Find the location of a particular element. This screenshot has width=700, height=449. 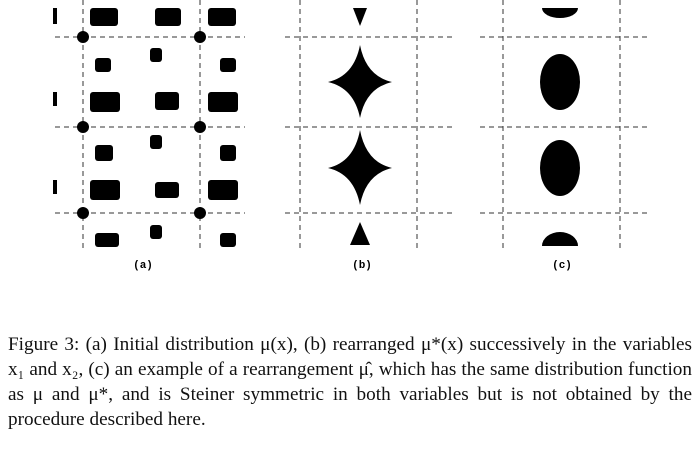

panel-label: (a) is located at coordinates (143, 266).